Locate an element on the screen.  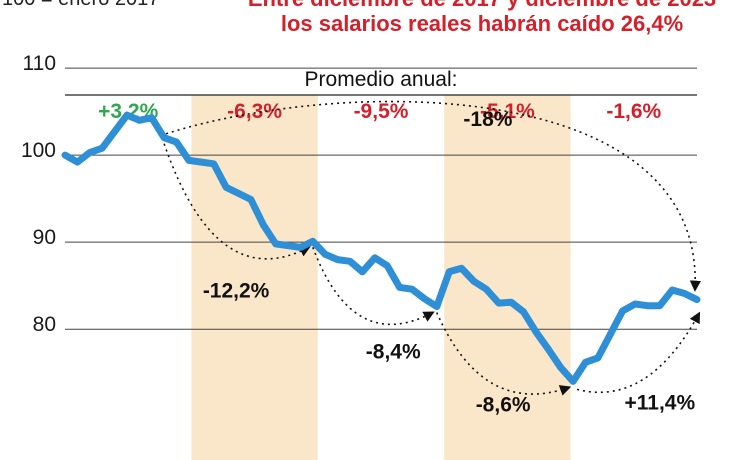
y-tick-label-100: 100 is located at coordinates (38, 150).